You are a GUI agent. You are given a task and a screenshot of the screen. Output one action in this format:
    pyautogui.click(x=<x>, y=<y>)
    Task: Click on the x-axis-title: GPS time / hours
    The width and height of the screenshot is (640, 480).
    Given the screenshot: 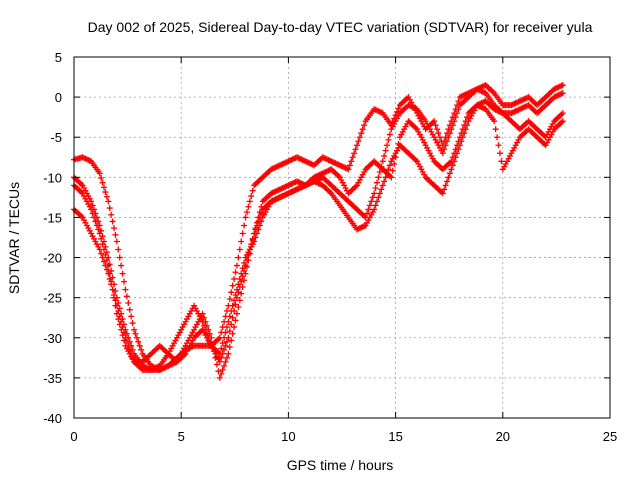 What is the action you would take?
    pyautogui.click(x=340, y=465)
    